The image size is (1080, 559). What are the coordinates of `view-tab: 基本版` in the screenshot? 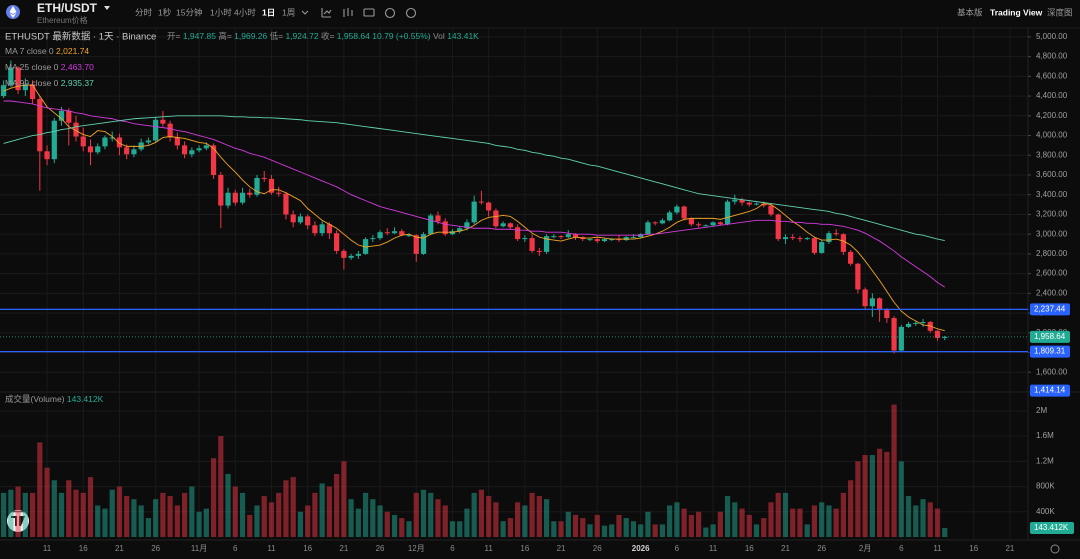 It's located at (970, 12).